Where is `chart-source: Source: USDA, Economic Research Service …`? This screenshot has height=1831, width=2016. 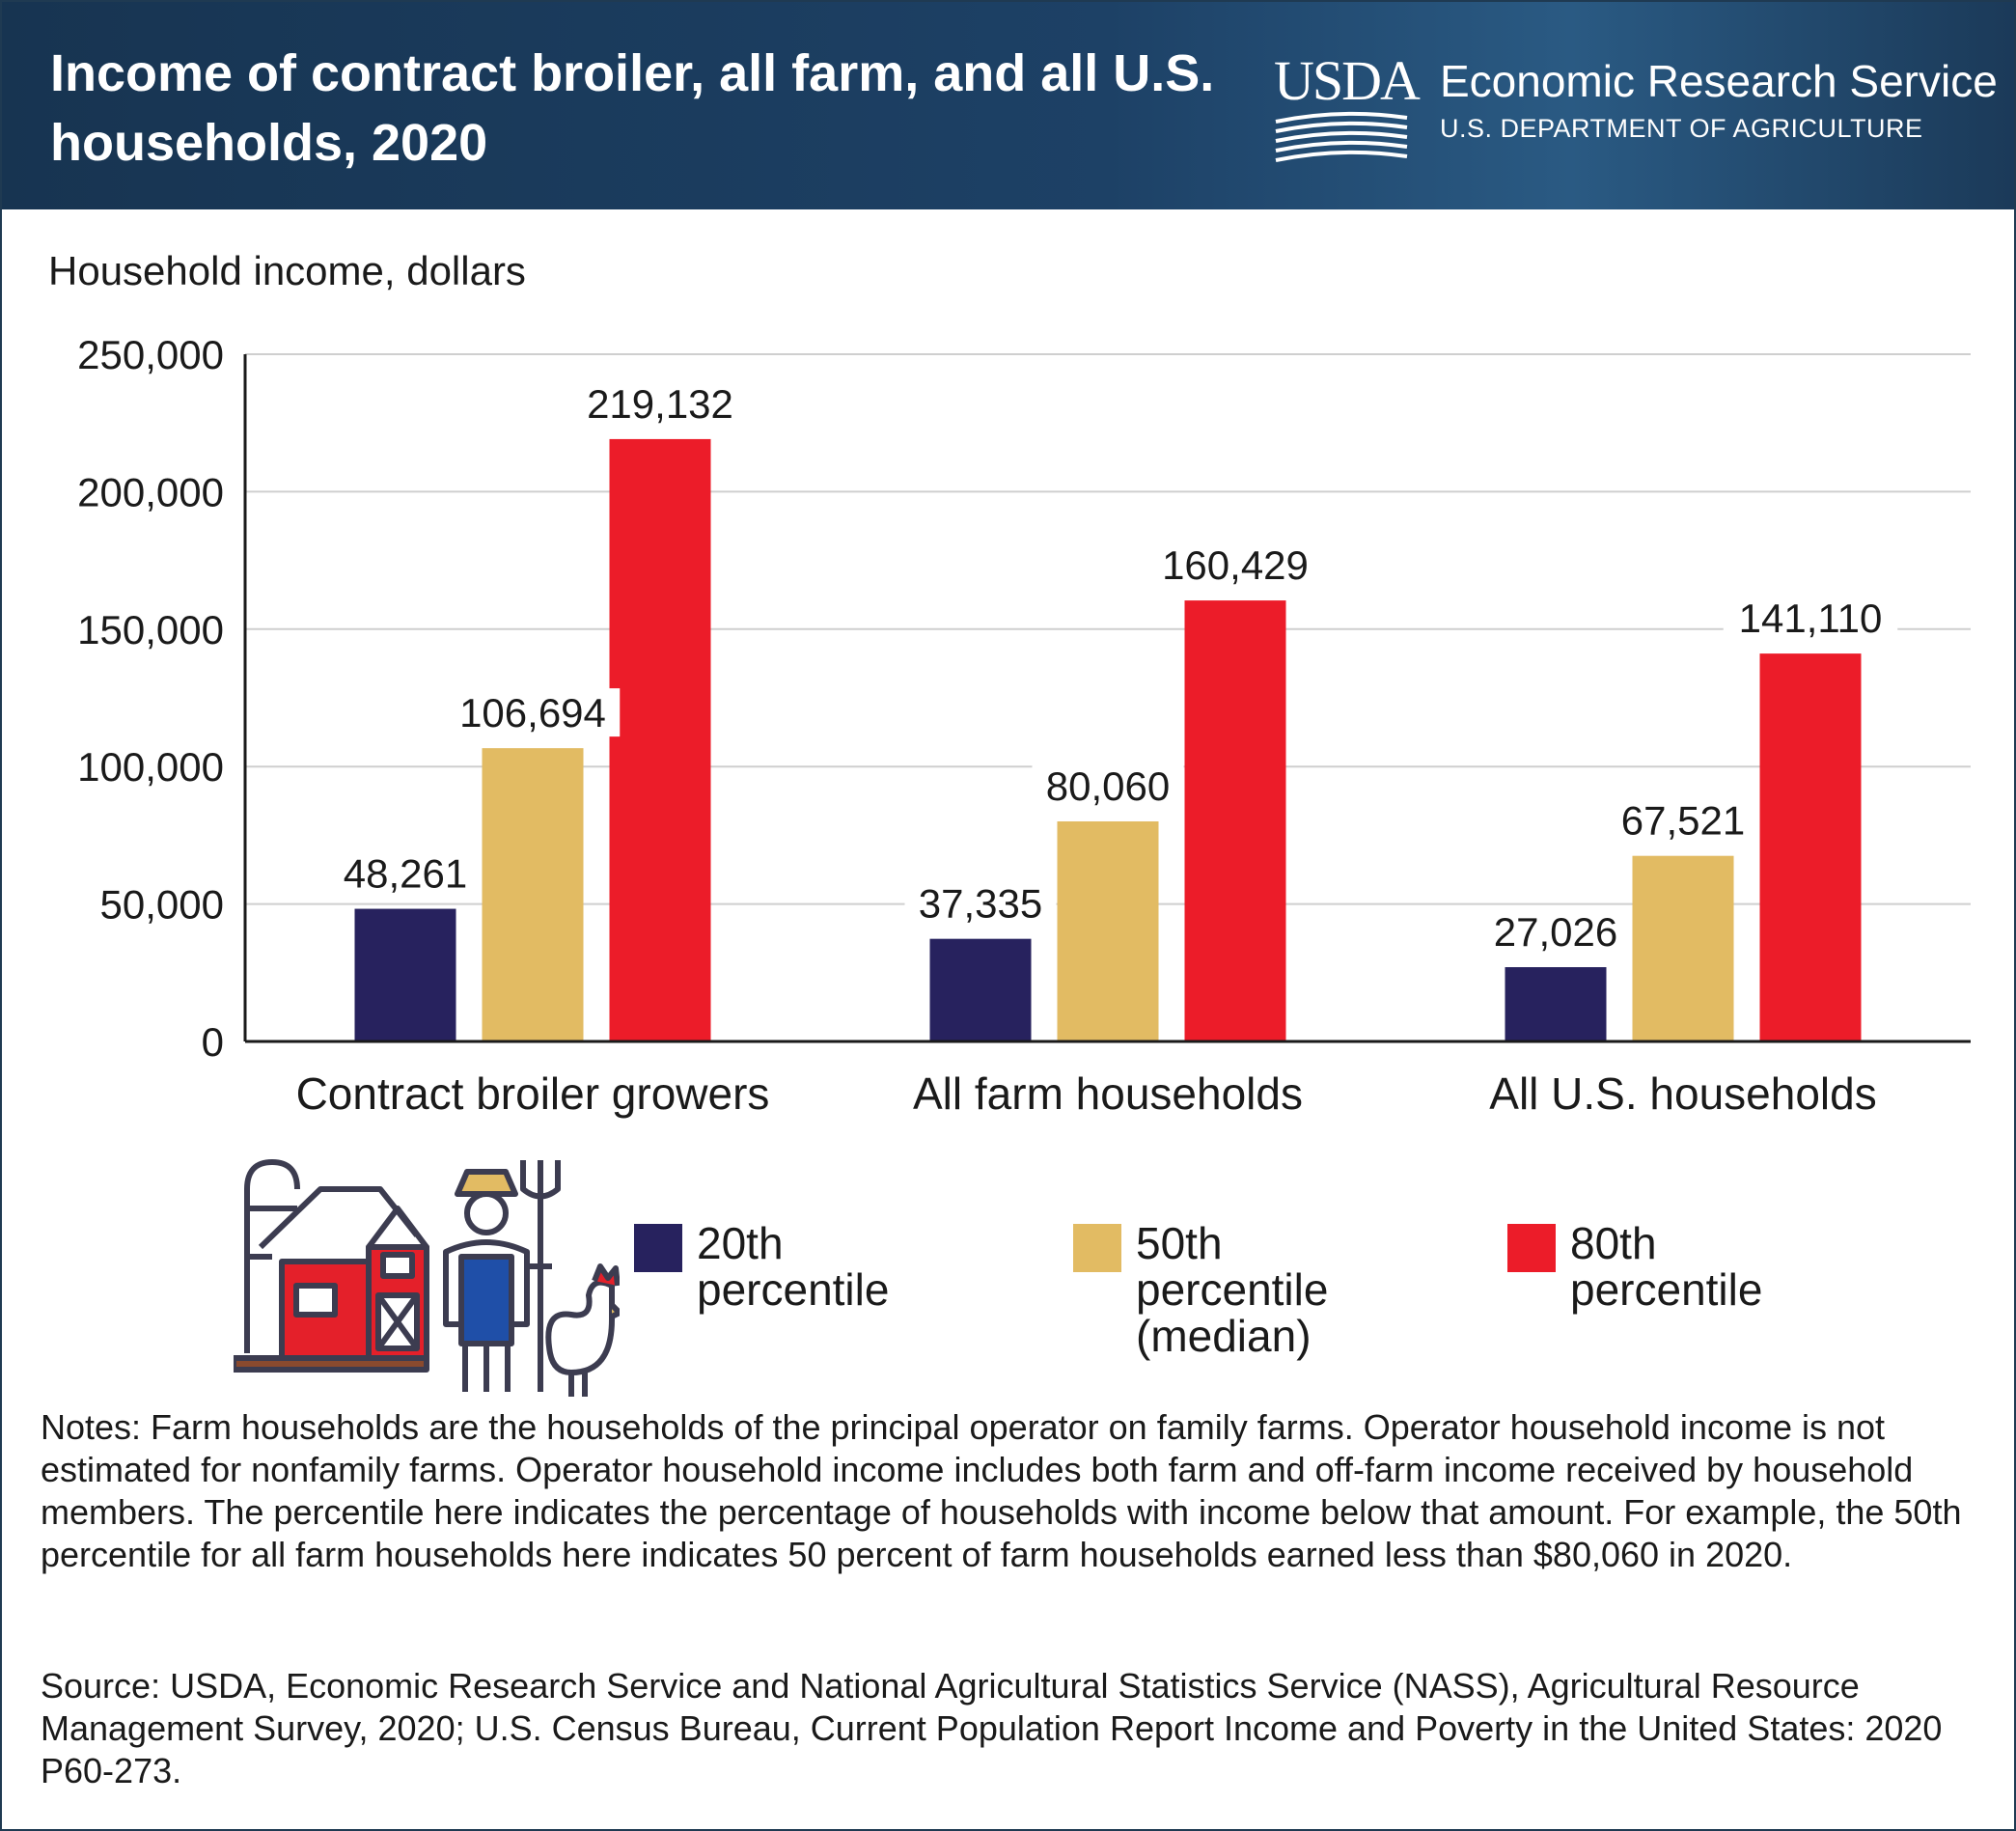
chart-source: Source: USDA, Economic Research Service … is located at coordinates (992, 1728).